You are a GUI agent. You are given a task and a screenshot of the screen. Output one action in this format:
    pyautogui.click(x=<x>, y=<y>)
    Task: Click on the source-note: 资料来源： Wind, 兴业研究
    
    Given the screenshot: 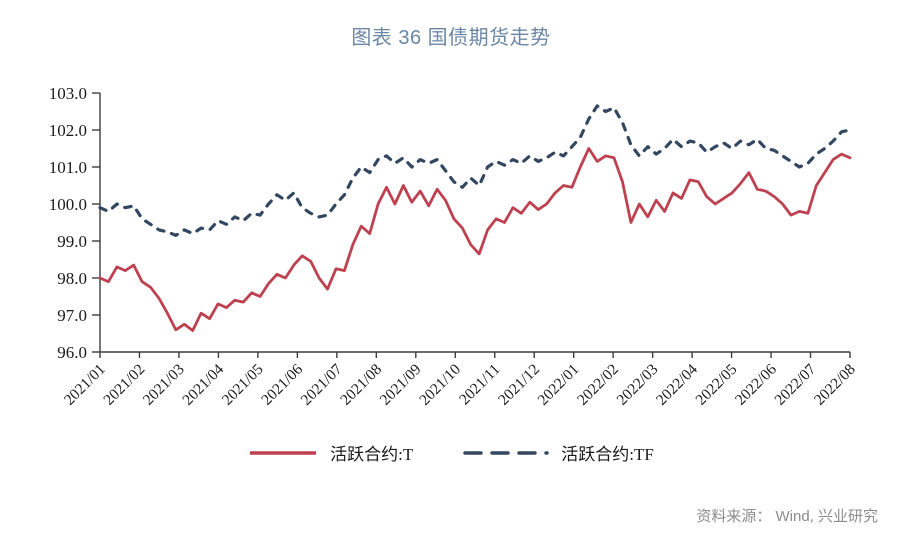 What is the action you would take?
    pyautogui.click(x=787, y=516)
    